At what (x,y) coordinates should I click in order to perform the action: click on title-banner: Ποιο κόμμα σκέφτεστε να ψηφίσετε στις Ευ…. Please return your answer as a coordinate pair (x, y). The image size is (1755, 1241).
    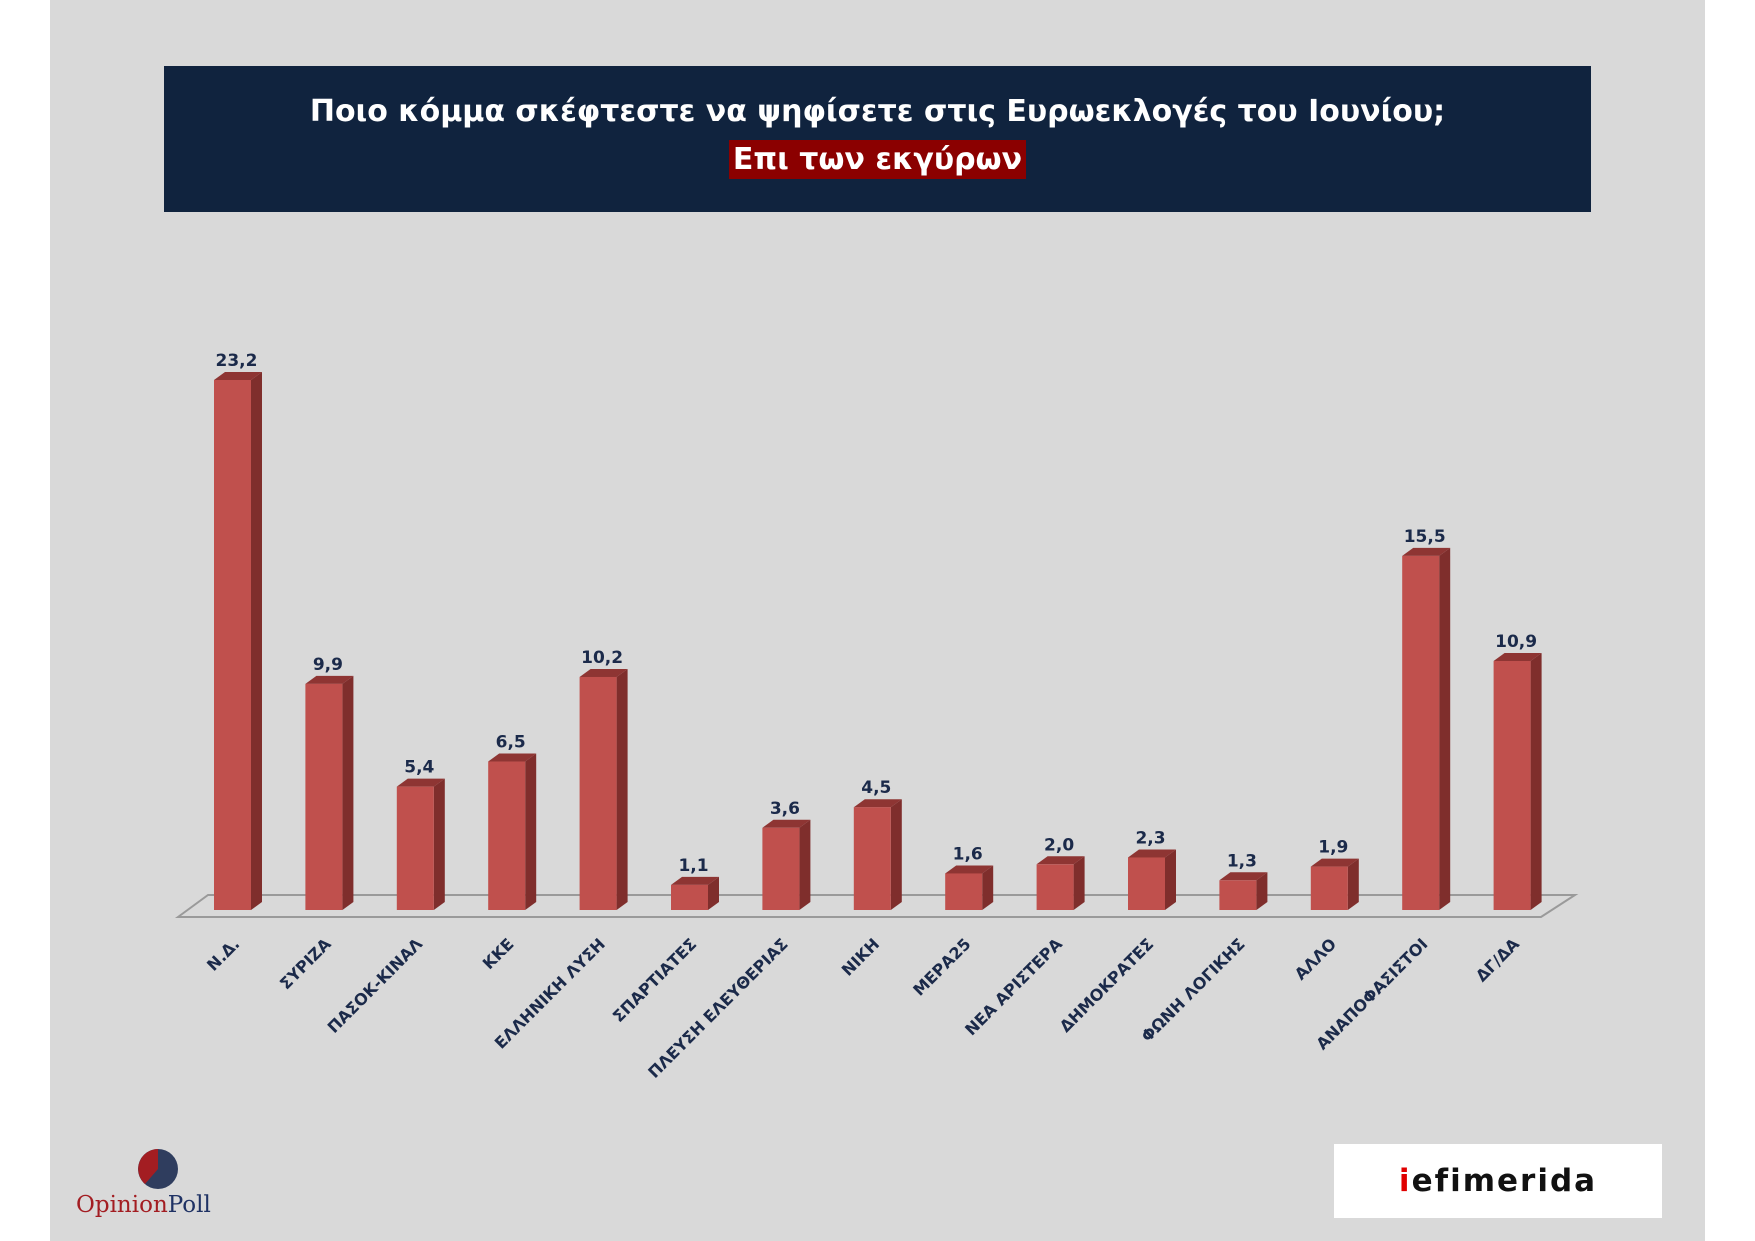
    Looking at the image, I should click on (877, 139).